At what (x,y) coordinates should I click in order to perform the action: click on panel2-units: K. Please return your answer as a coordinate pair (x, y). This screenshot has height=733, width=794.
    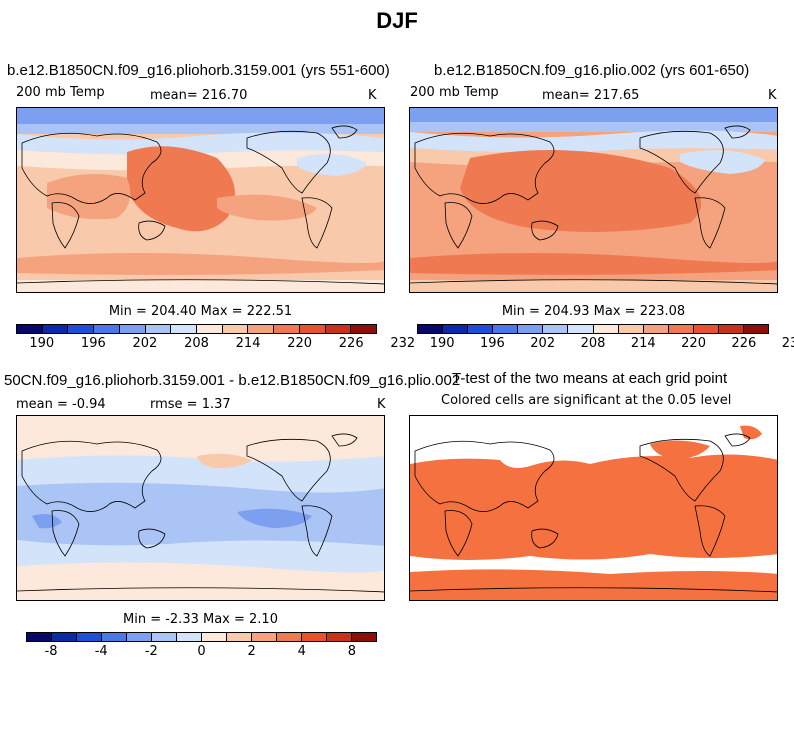
    Looking at the image, I should click on (772, 95).